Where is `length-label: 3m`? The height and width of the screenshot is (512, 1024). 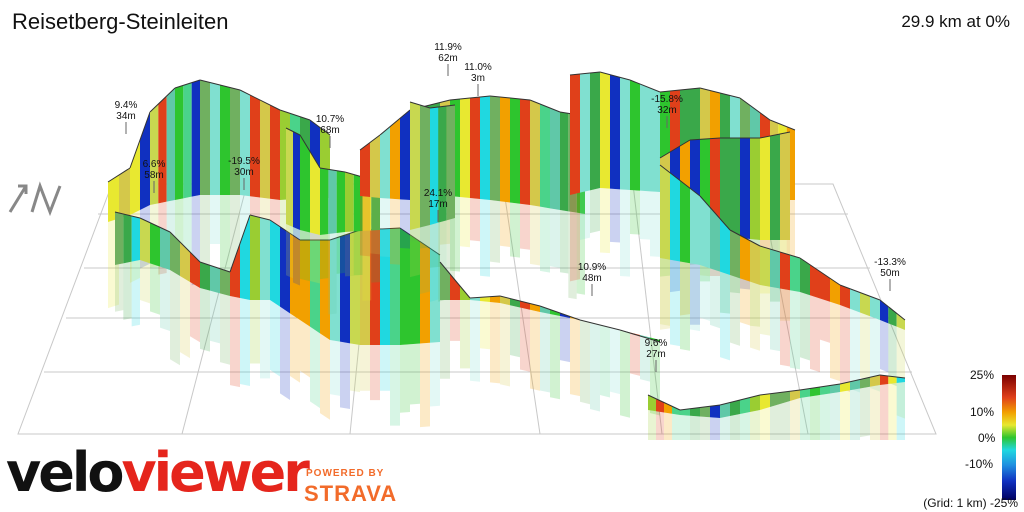
length-label: 3m is located at coordinates (478, 78).